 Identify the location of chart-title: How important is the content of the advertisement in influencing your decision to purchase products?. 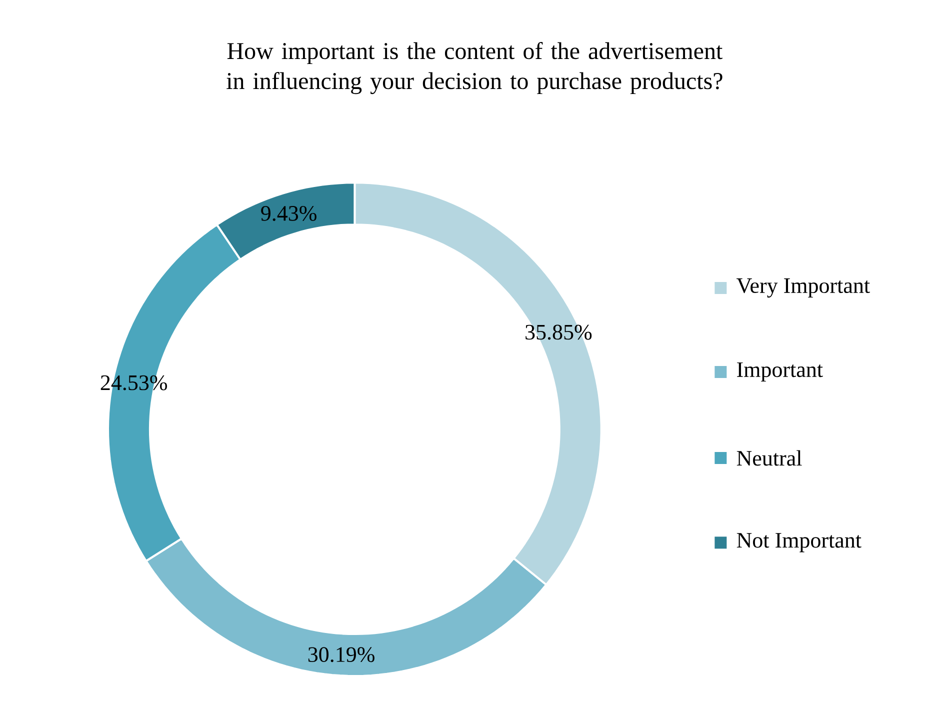
(474, 68).